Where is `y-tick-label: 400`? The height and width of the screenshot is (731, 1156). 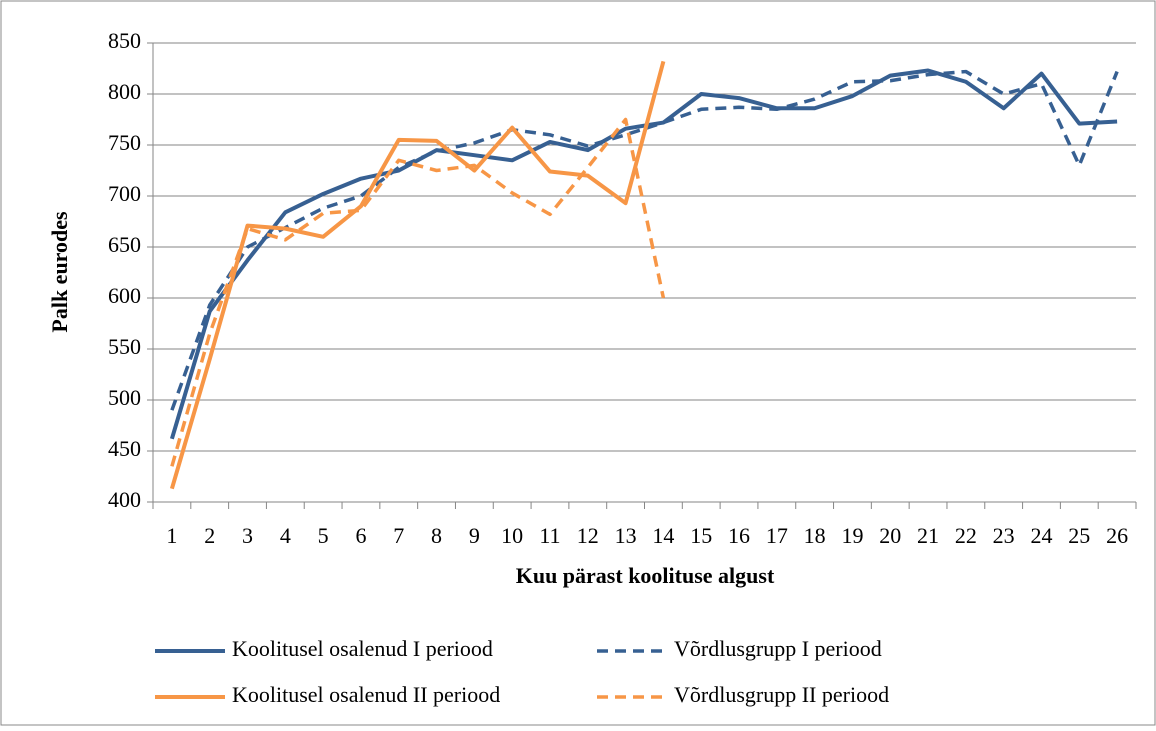 y-tick-label: 400 is located at coordinates (124, 499).